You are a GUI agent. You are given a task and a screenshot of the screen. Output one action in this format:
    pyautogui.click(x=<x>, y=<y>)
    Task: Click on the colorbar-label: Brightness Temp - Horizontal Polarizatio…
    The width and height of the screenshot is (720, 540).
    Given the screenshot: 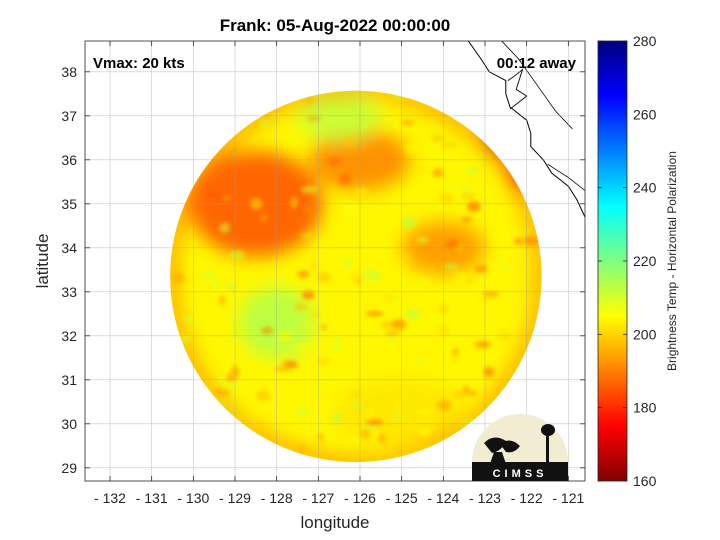 What is the action you would take?
    pyautogui.click(x=672, y=261)
    